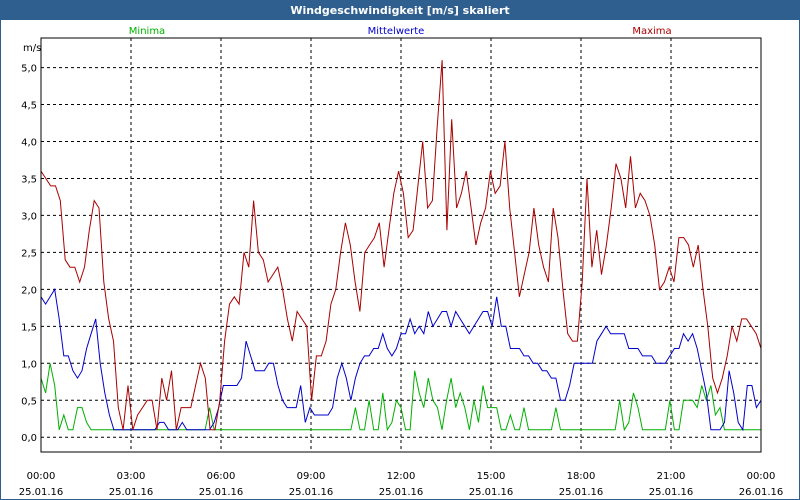 This screenshot has width=800, height=500. I want to click on x-tick-time: 12:00, so click(401, 476).